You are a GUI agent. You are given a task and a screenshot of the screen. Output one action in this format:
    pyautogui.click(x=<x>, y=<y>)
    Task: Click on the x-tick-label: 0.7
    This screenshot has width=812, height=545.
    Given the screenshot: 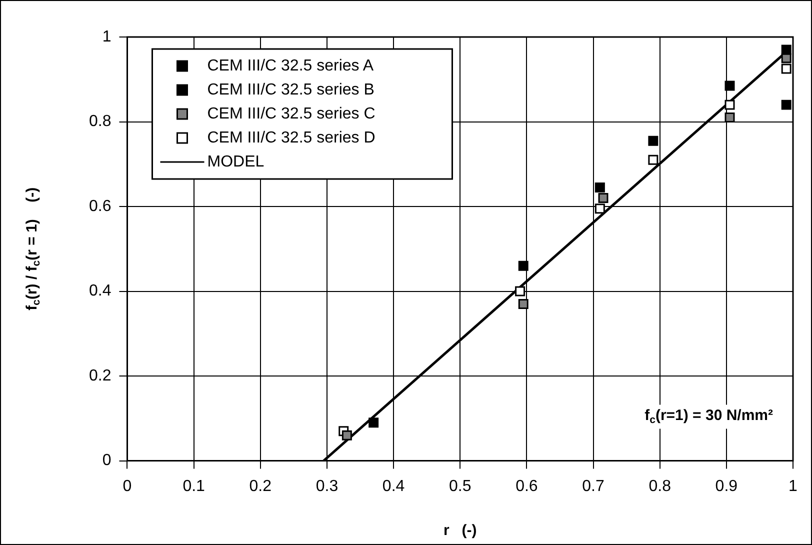 What is the action you would take?
    pyautogui.click(x=593, y=486)
    